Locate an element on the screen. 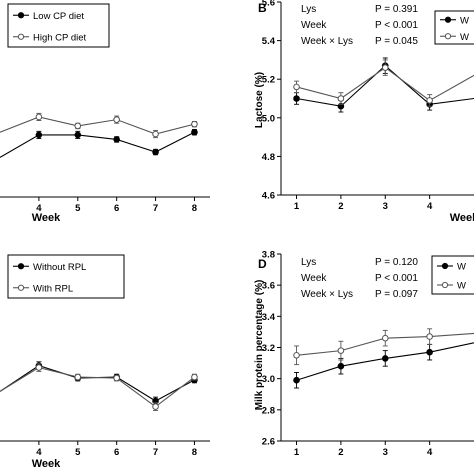  stat-p-value: P = 0.120 is located at coordinates (396, 262).